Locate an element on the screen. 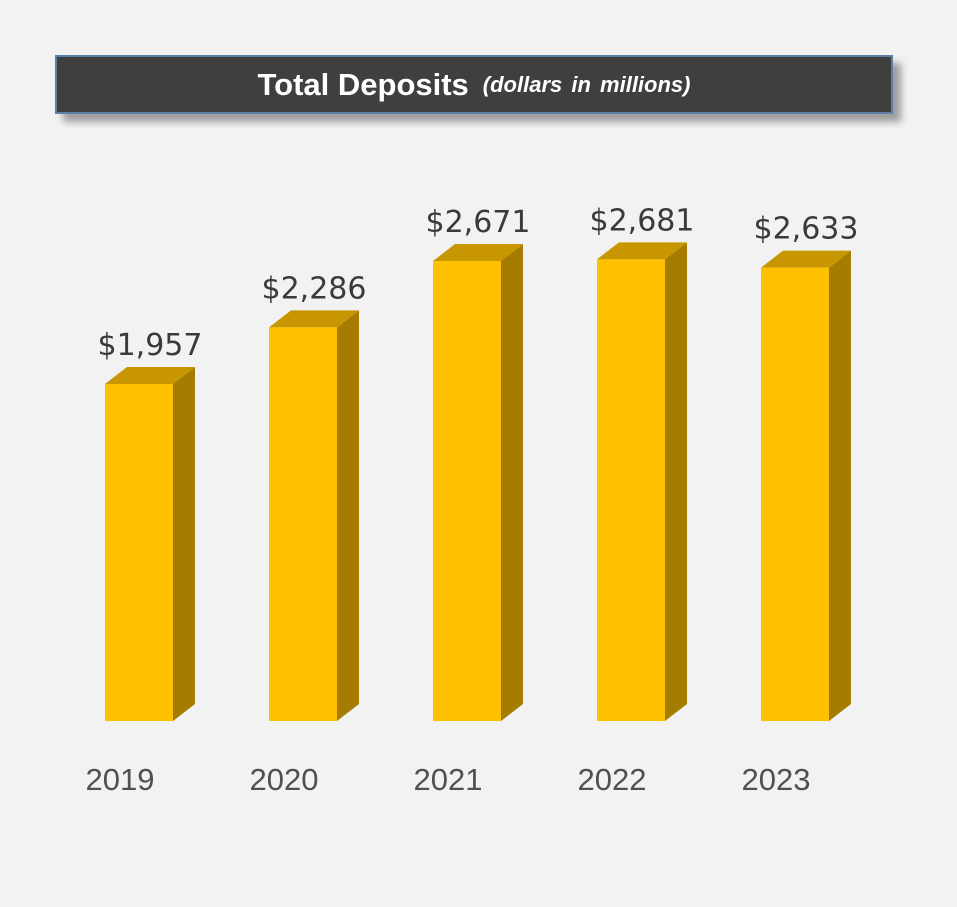  bar-side-2021 is located at coordinates (512, 482).